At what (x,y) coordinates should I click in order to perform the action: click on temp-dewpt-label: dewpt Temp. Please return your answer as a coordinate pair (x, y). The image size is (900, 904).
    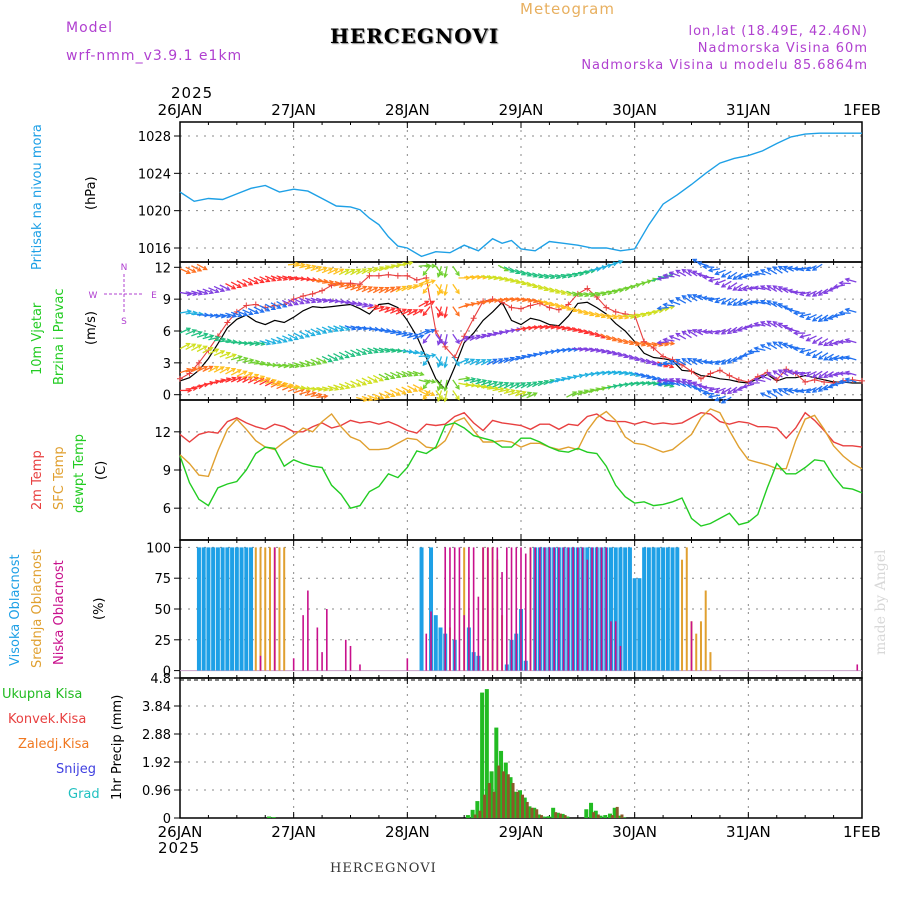
    Looking at the image, I should click on (79, 473).